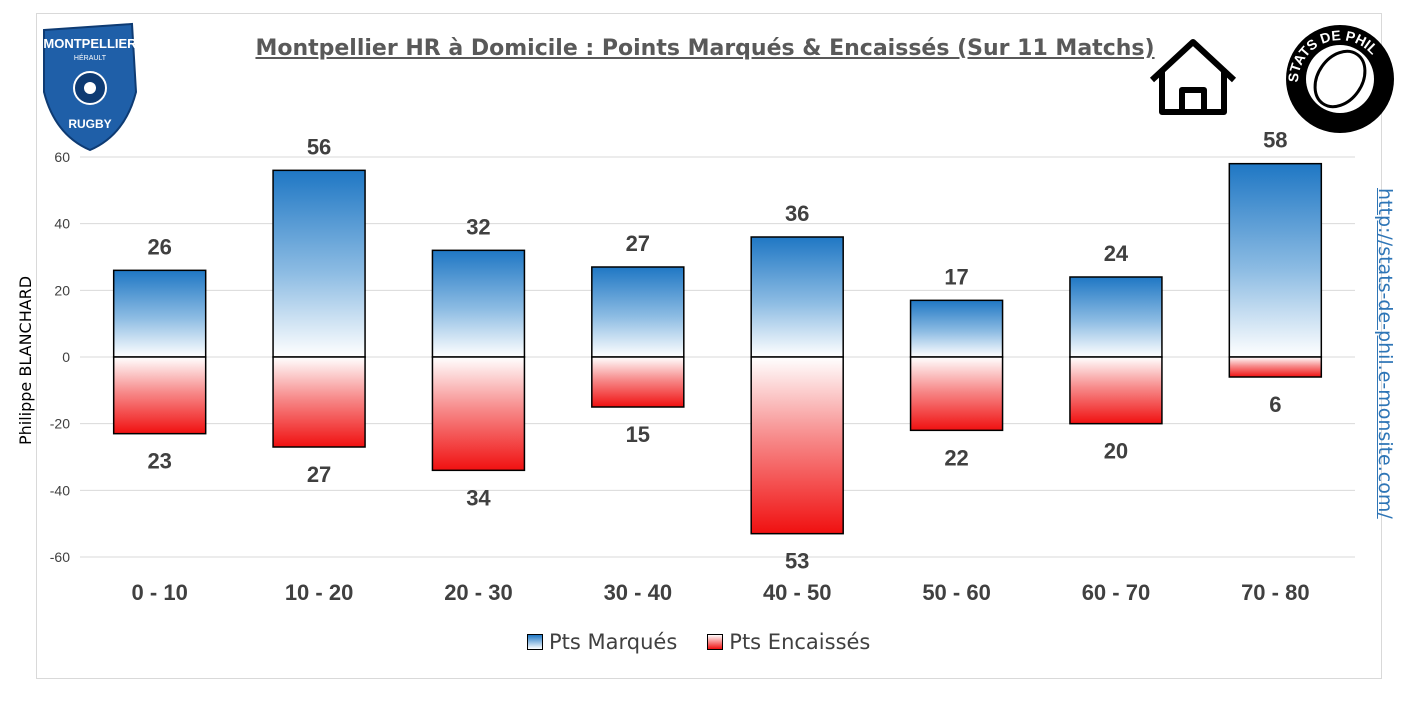 This screenshot has height=702, width=1420. What do you see at coordinates (478, 592) in the screenshot?
I see `x-tick-label: 20 - 30` at bounding box center [478, 592].